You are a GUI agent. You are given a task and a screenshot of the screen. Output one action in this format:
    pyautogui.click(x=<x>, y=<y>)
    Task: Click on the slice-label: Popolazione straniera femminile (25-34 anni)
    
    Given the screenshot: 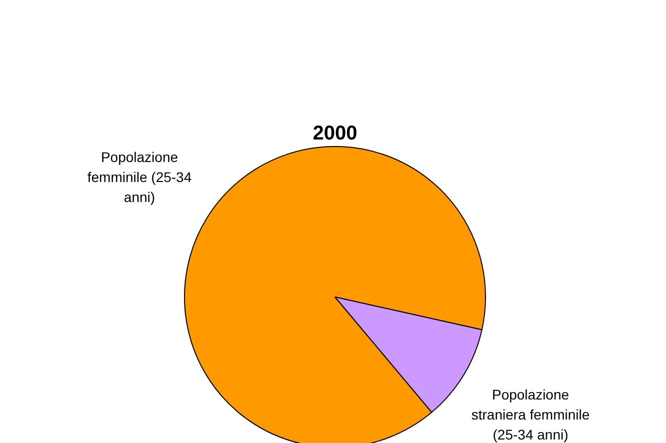 What is the action you would take?
    pyautogui.click(x=530, y=414)
    